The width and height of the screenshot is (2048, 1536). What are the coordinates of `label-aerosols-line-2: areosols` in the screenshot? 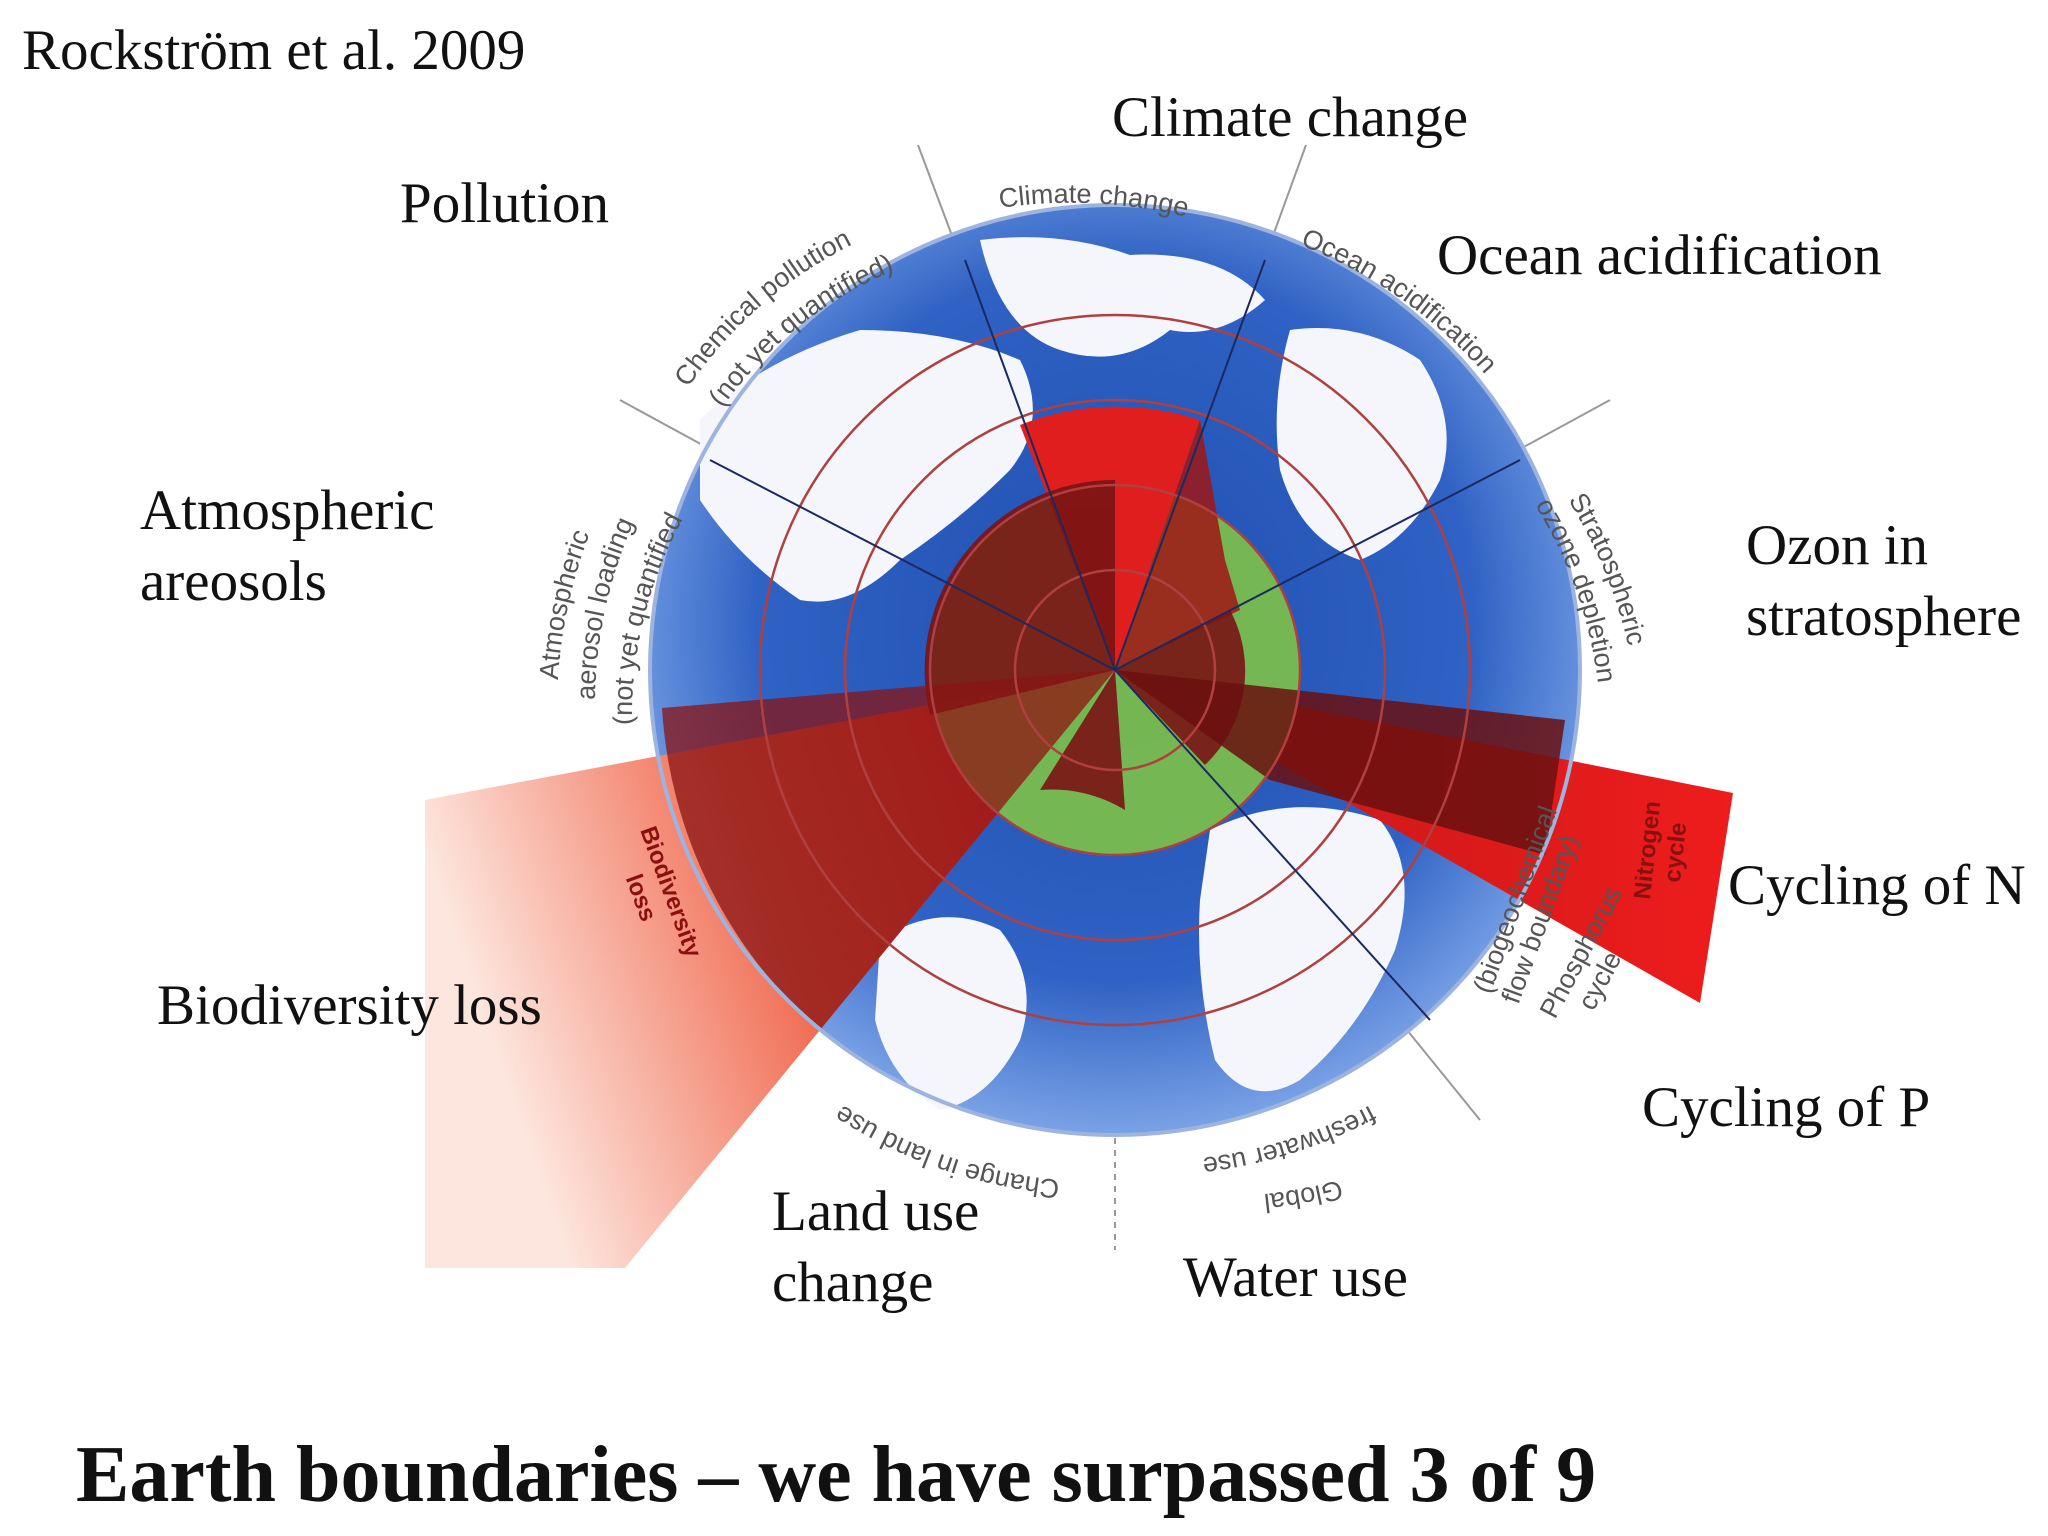 It's located at (233, 582).